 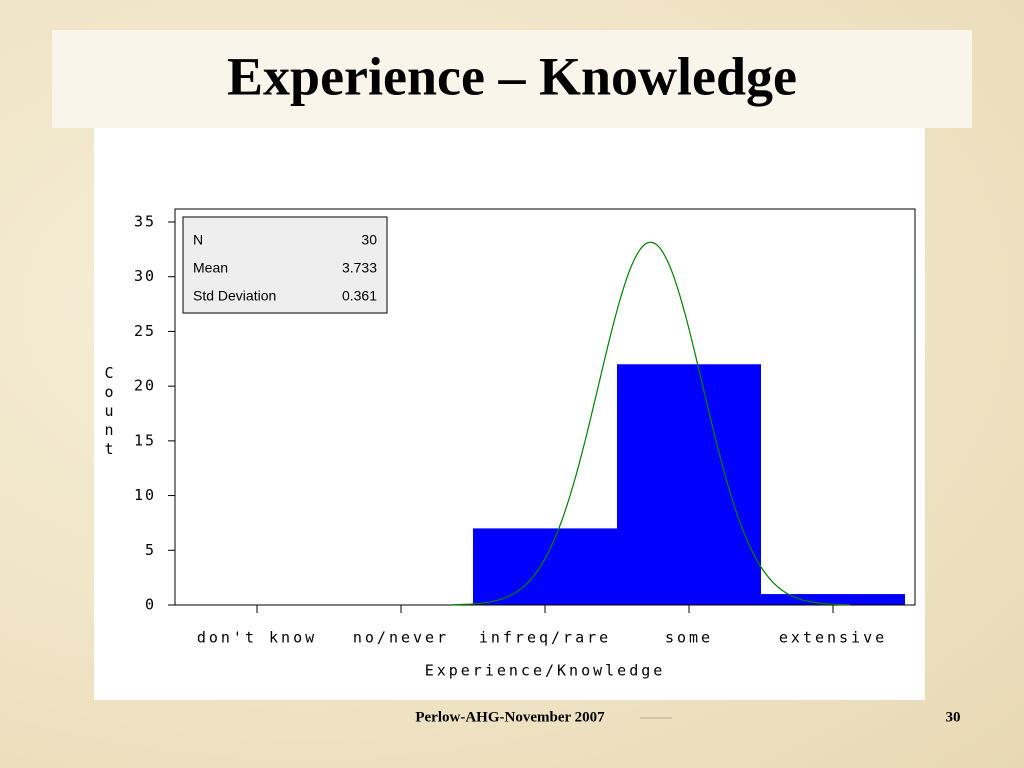 I want to click on x-tick-label: don't know, so click(x=257, y=638).